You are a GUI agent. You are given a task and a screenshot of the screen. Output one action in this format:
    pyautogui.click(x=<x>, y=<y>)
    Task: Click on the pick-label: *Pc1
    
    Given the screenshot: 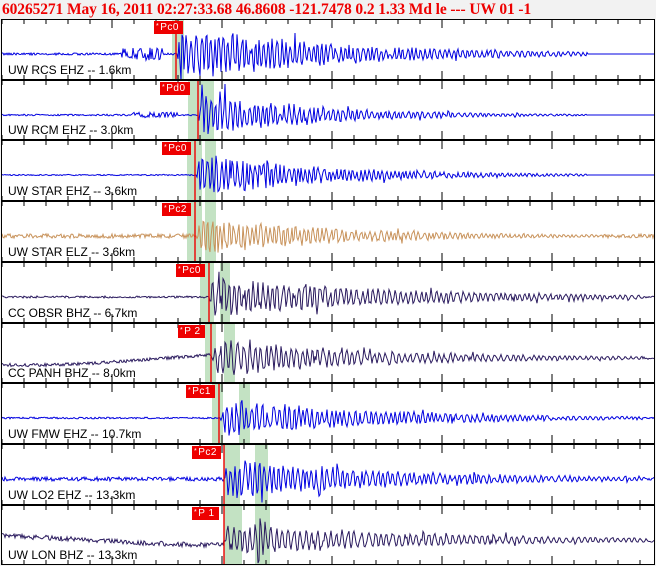 What is the action you would take?
    pyautogui.click(x=200, y=391)
    